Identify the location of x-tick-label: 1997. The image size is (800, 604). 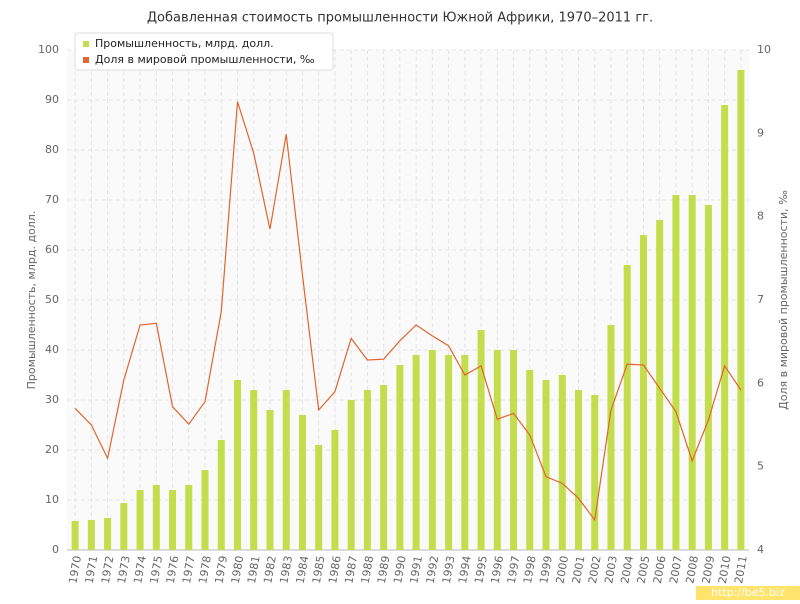
(514, 570).